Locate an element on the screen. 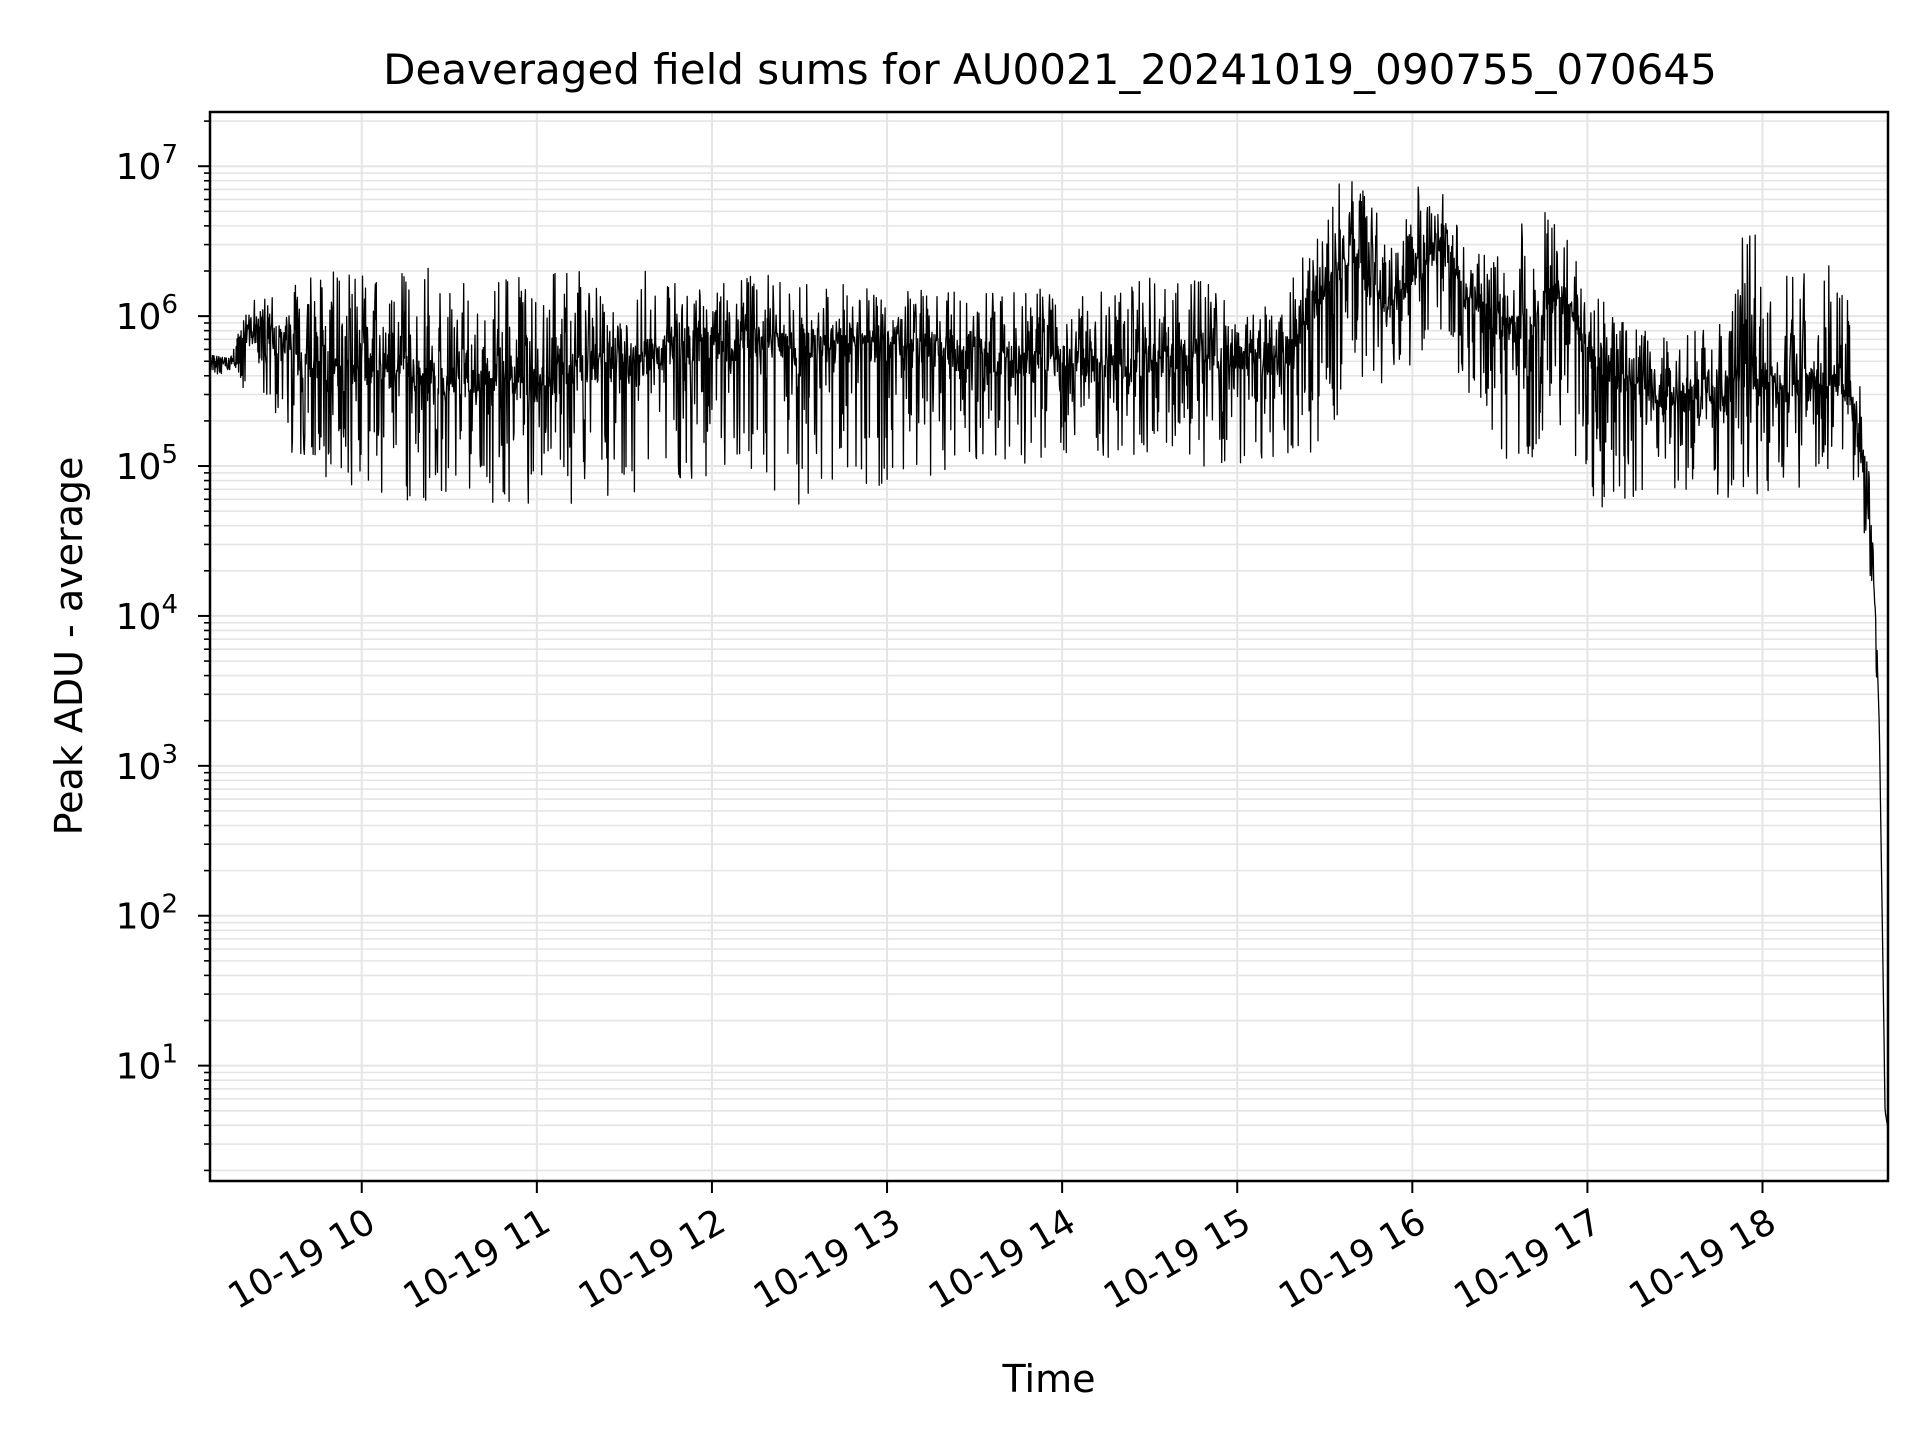 This screenshot has height=1440, width=1920. x-axis-label: Time is located at coordinates (1049, 1379).